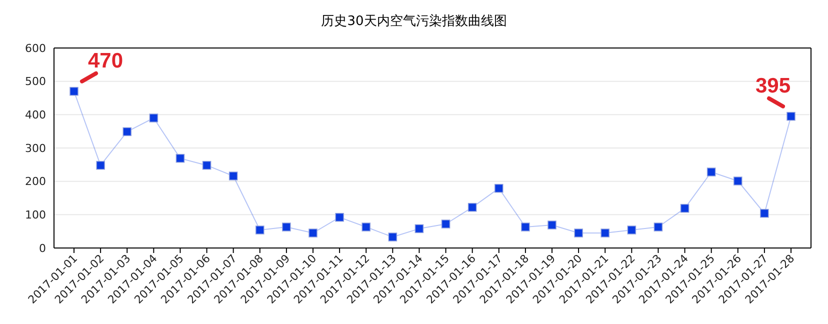 The image size is (828, 324). What do you see at coordinates (35, 215) in the screenshot?
I see `y-tick-label: 100` at bounding box center [35, 215].